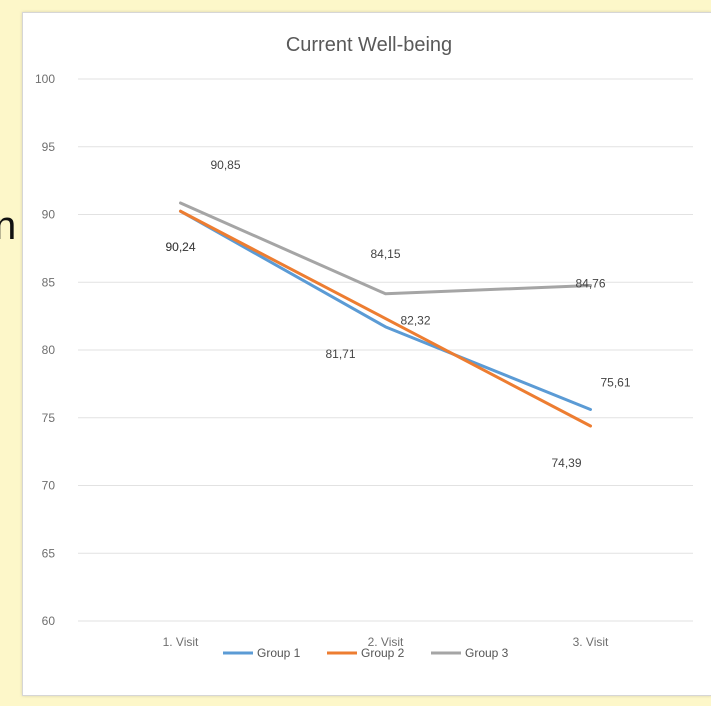 This screenshot has width=711, height=706. I want to click on y-tick-label: 65, so click(49, 553).